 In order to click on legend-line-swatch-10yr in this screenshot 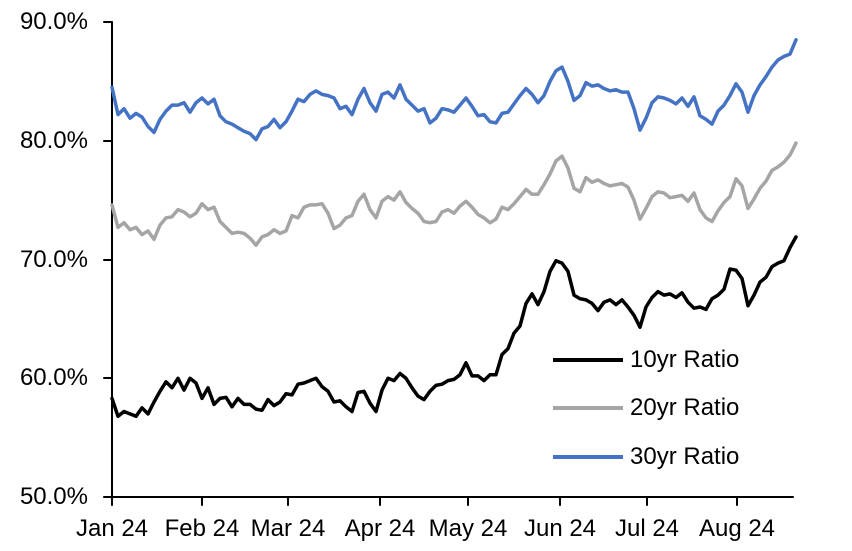, I will do `click(588, 360)`.